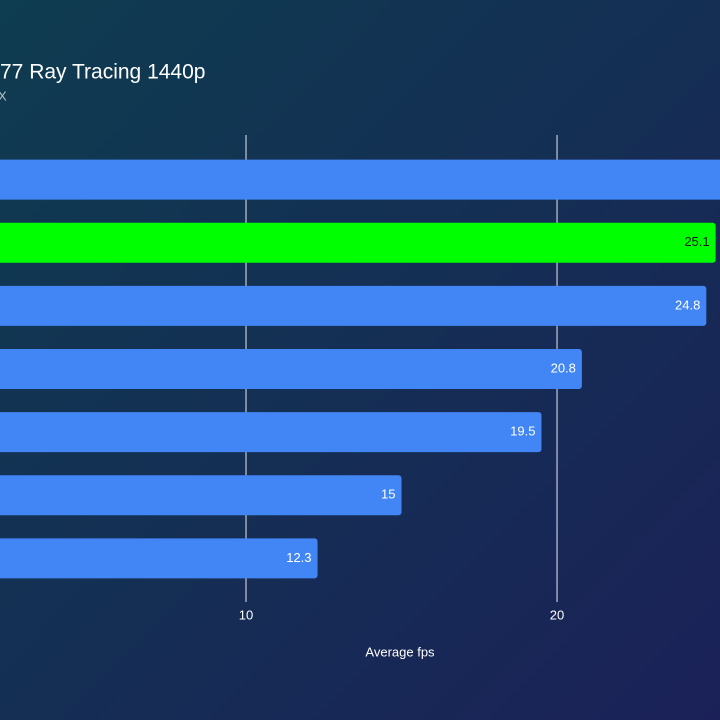 The image size is (720, 720). What do you see at coordinates (102, 72) in the screenshot?
I see `chart-title: 77 Ray Tracing 1440p` at bounding box center [102, 72].